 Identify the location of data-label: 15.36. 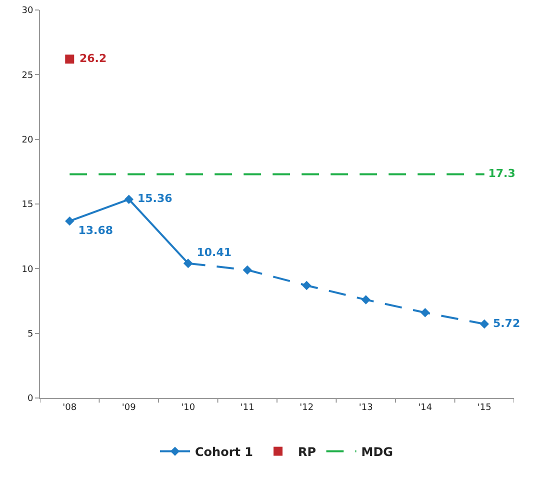
(153, 199).